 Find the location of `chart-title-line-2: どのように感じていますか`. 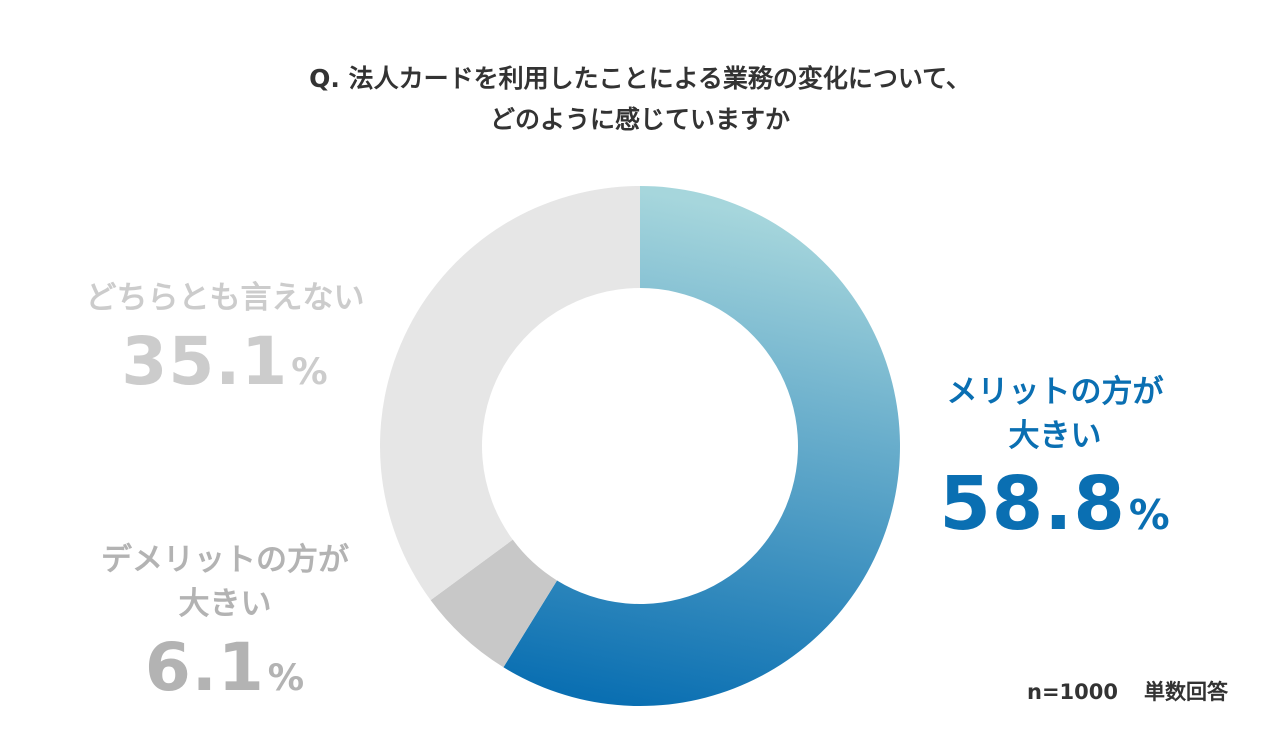

chart-title-line-2: どのように感じていますか is located at coordinates (639, 119).